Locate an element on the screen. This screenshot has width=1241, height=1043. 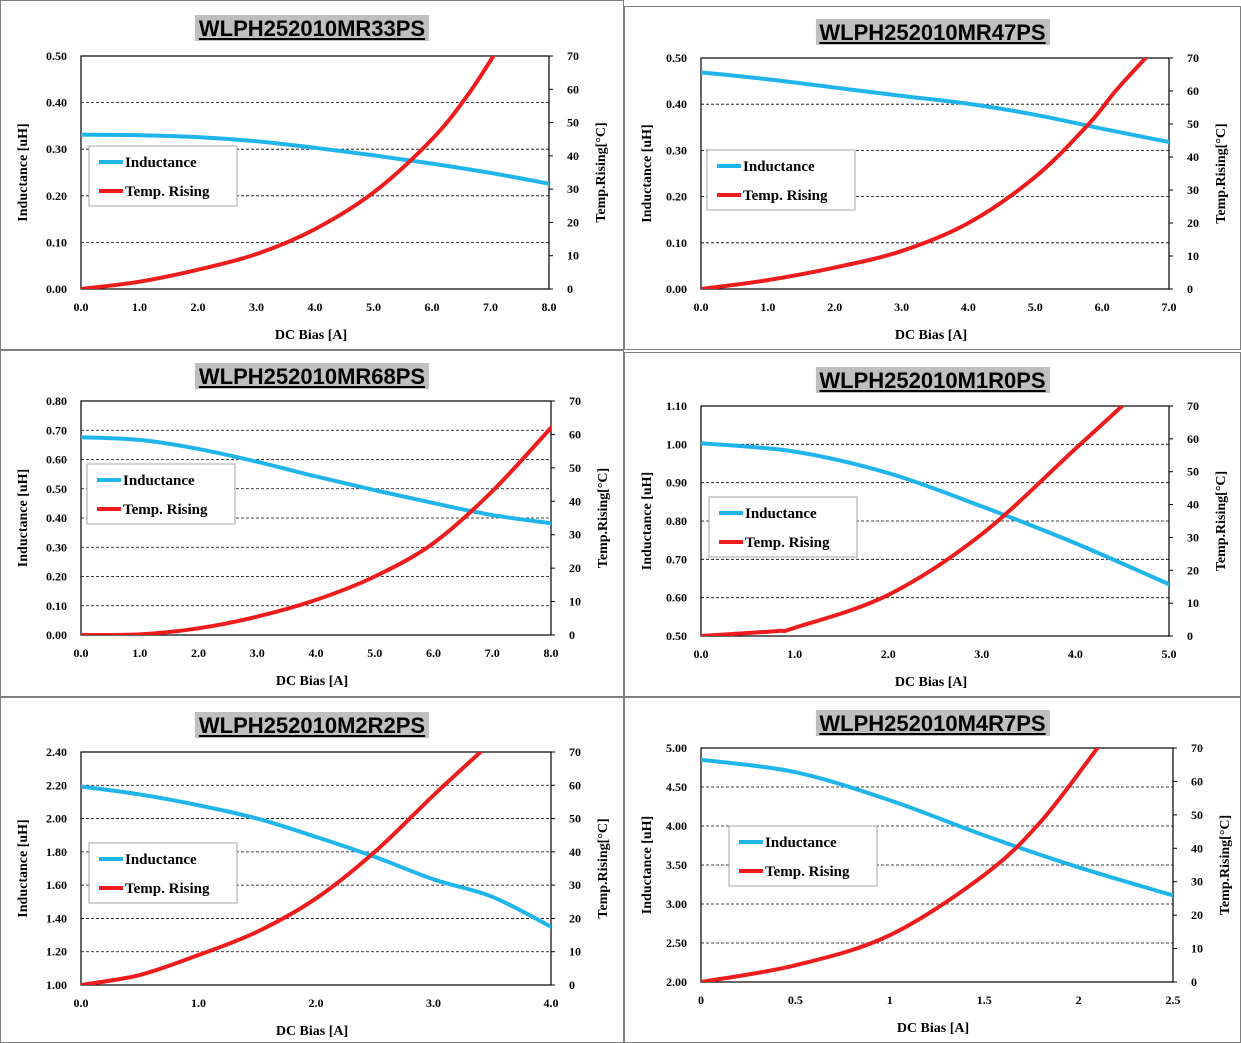
x-tick-label: 1.5 is located at coordinates (984, 1000).